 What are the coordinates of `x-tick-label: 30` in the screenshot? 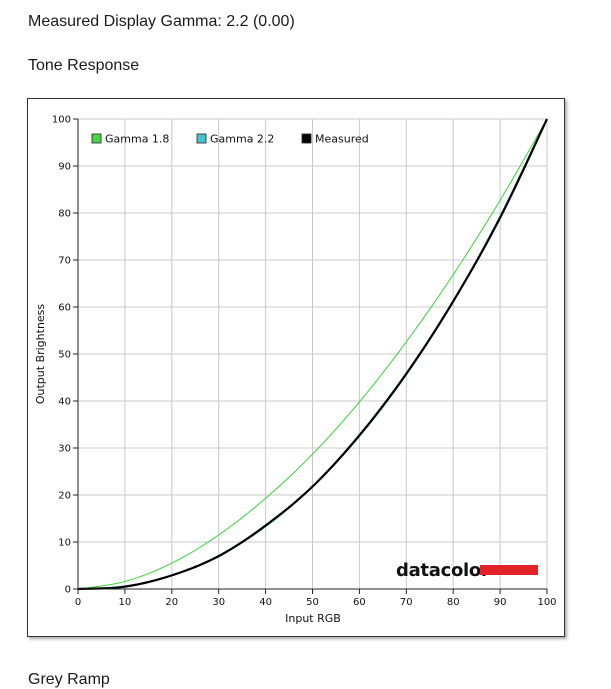 It's located at (218, 602).